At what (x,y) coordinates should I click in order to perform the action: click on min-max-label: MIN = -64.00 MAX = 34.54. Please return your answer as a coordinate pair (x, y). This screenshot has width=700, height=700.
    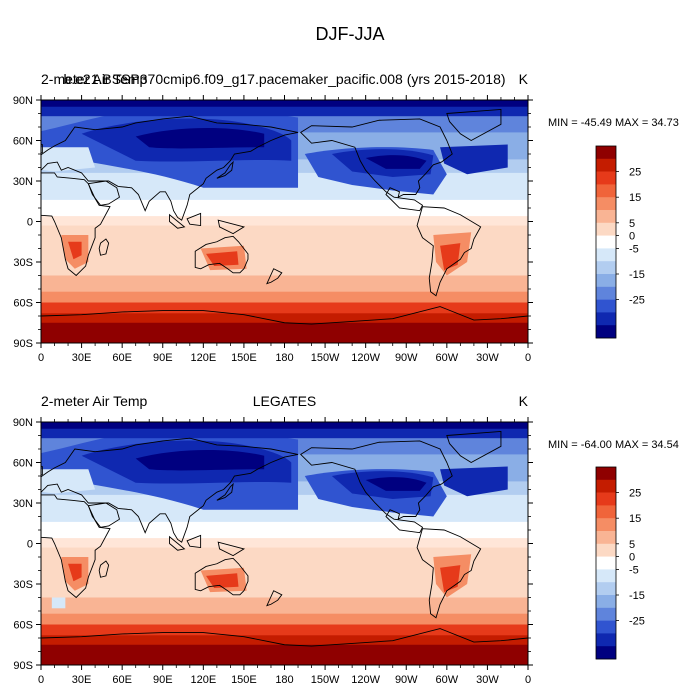
    Looking at the image, I should click on (613, 445).